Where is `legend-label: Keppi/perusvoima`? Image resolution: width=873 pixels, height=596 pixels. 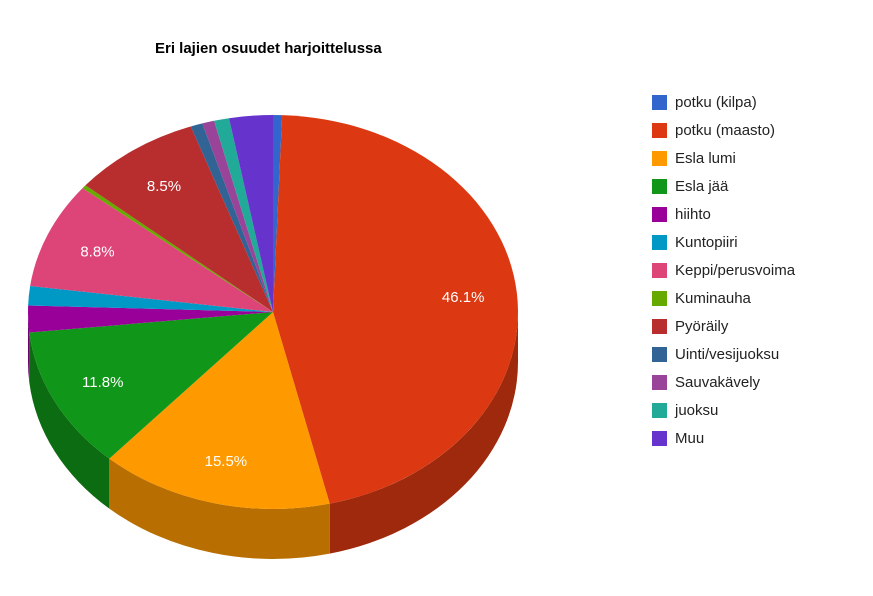 legend-label: Keppi/perusvoima is located at coordinates (735, 270).